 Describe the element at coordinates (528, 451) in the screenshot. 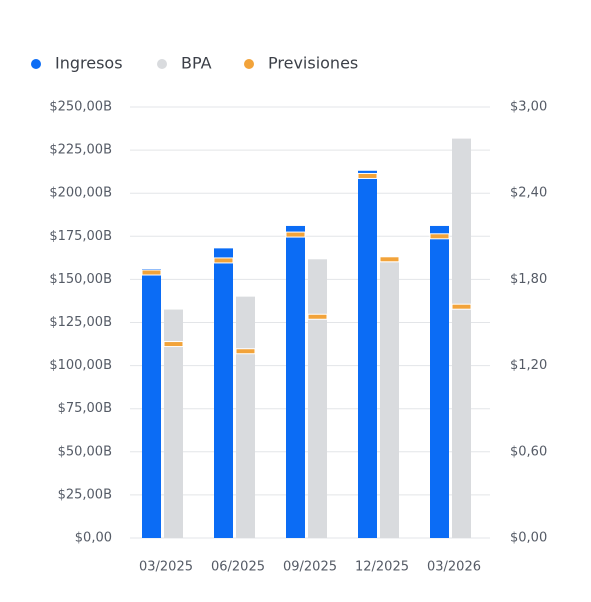

I see `y2-tick-label: $0,60` at that location.